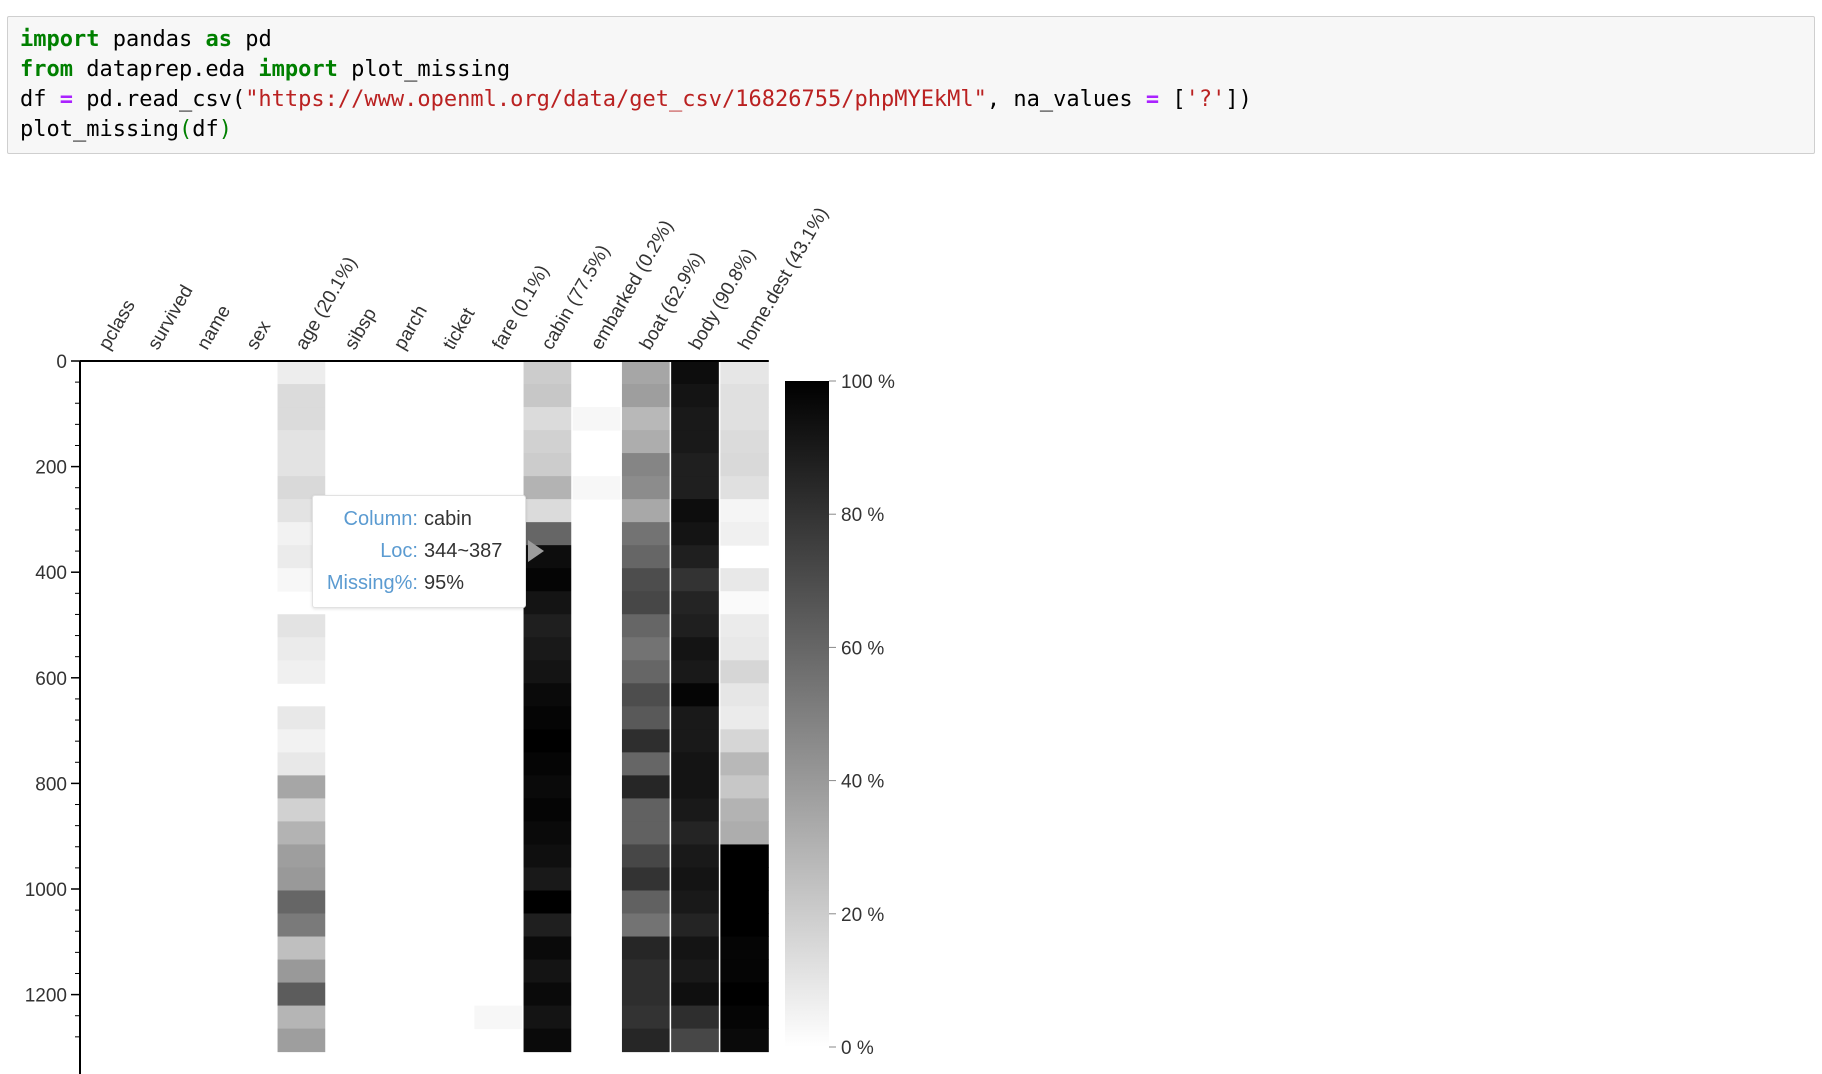 Image resolution: width=1822 pixels, height=1074 pixels. Describe the element at coordinates (444, 583) in the screenshot. I see `tooltip-missing-value: 95%` at that location.